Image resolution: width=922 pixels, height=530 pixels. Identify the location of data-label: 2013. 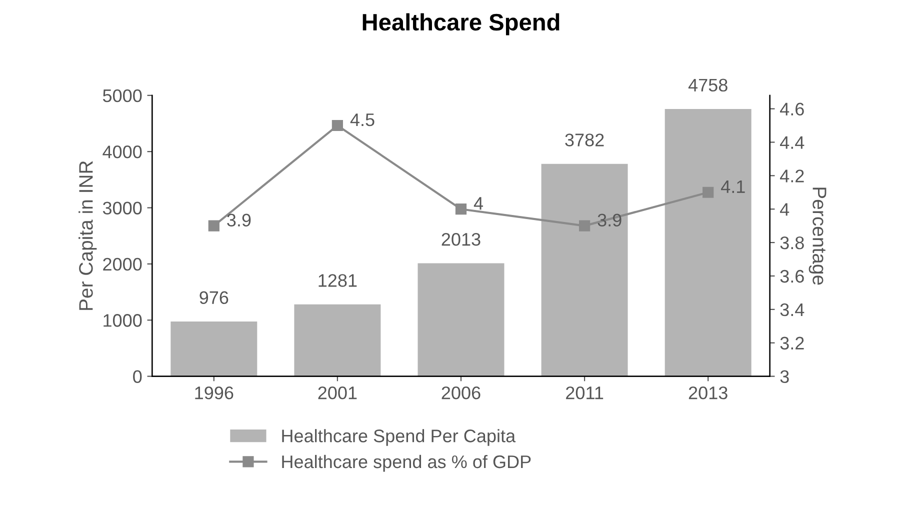
(461, 239).